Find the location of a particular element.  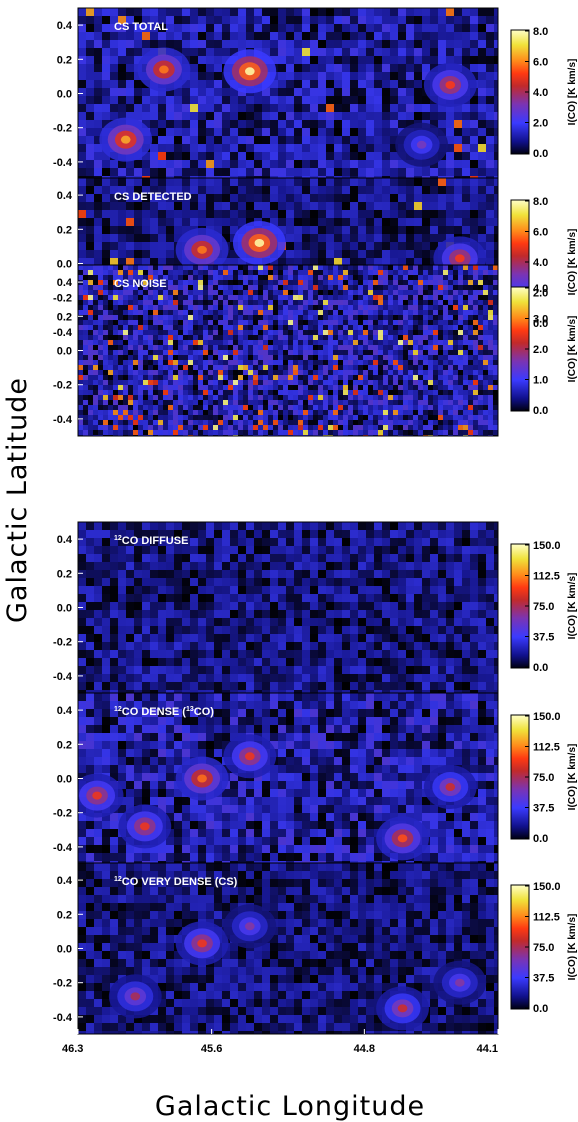

y-axis-label: Galactic Latitude is located at coordinates (17, 500).